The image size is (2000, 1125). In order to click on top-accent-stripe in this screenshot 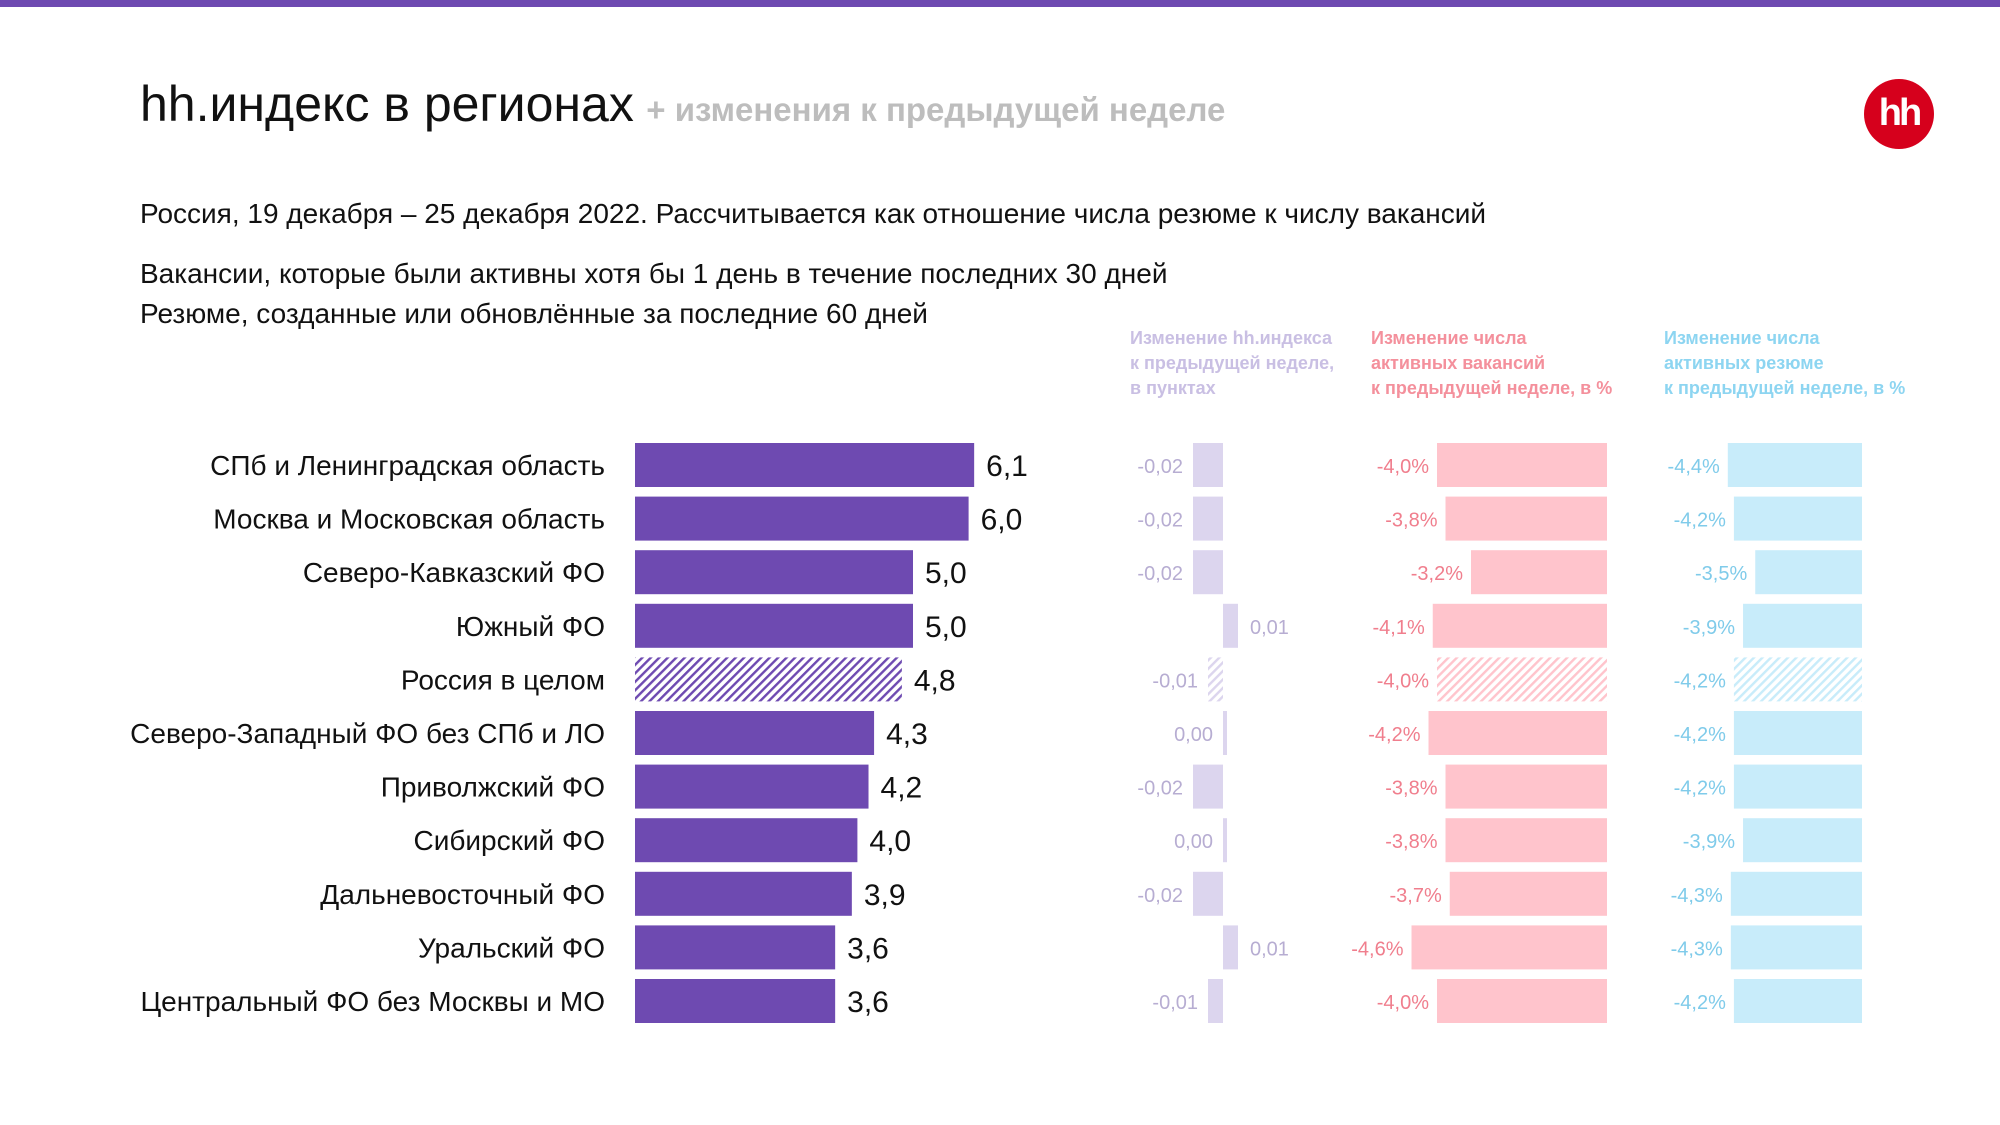, I will do `click(1000, 3)`.